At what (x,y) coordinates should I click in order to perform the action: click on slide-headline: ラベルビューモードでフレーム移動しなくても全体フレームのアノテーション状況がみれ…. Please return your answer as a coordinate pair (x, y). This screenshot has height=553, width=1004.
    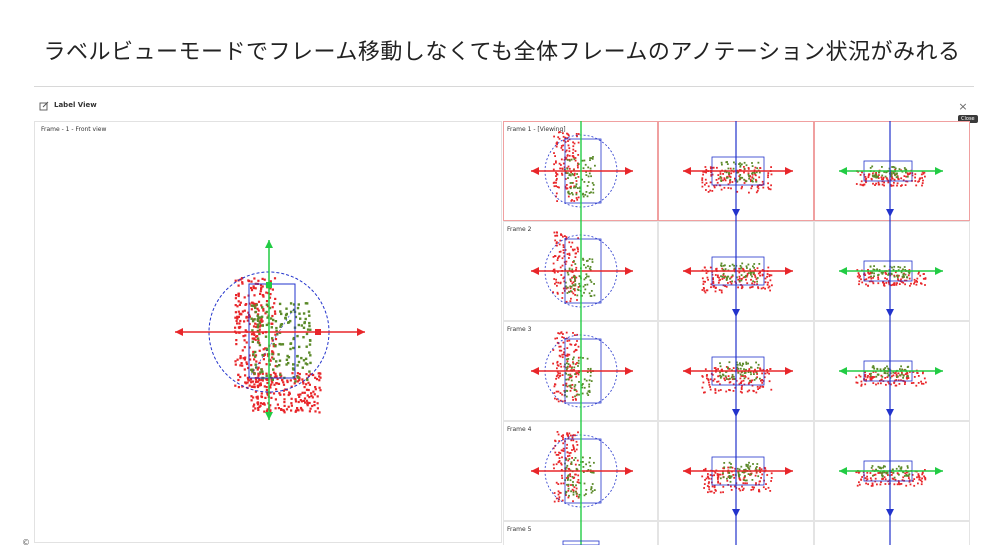
    Looking at the image, I should click on (502, 52).